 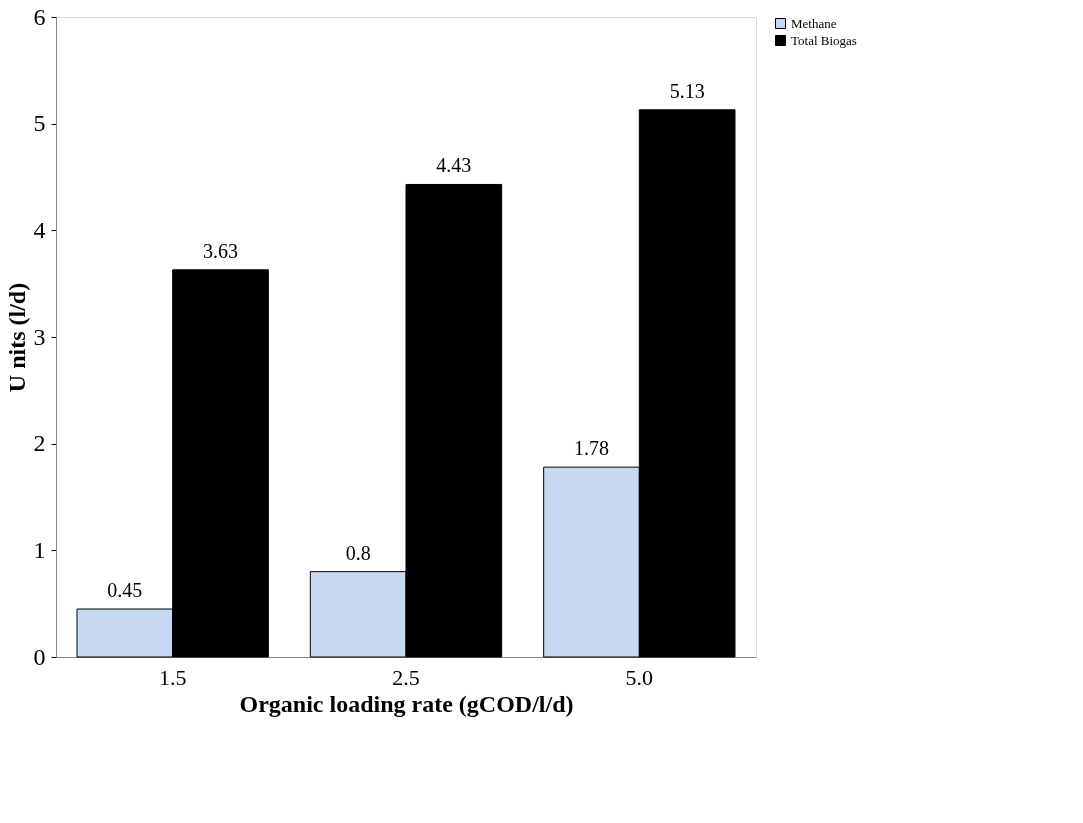 I want to click on y-tick-label: 0, so click(x=39, y=656).